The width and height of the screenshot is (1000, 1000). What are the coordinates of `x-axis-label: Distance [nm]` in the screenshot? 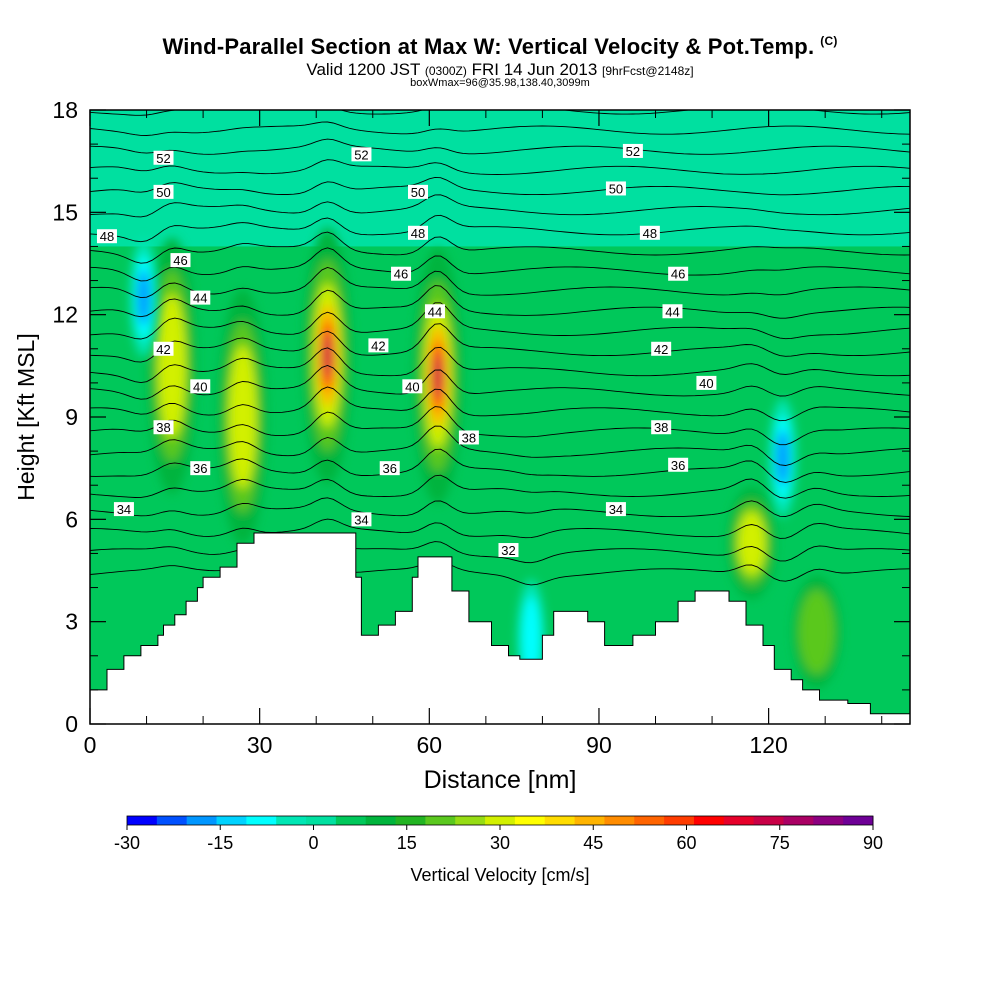 It's located at (500, 780).